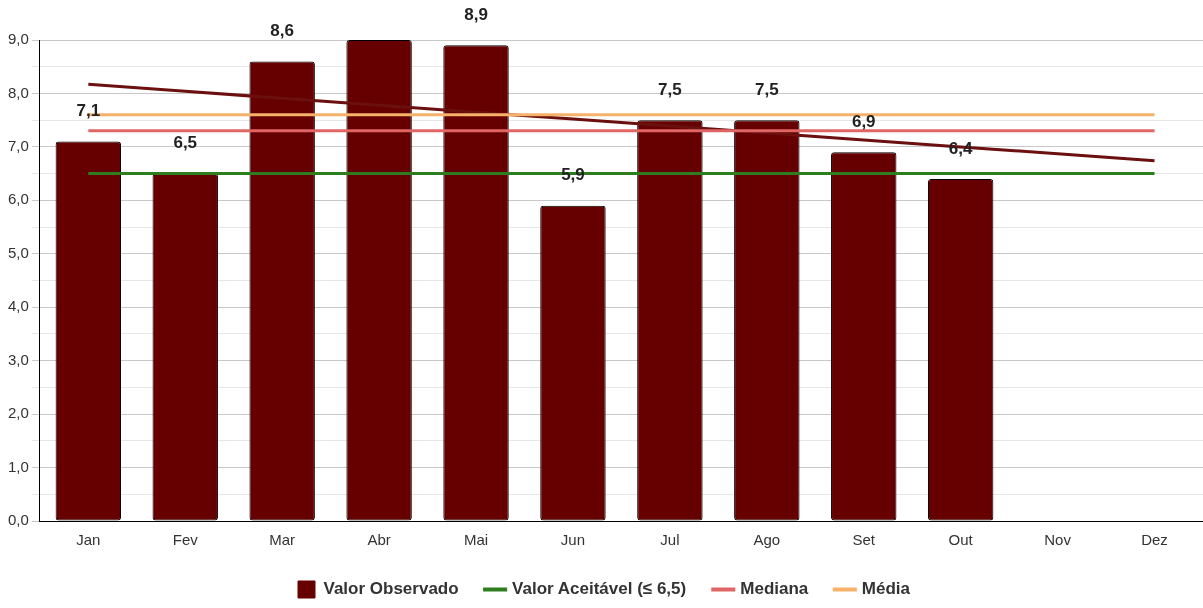 The height and width of the screenshot is (608, 1203). What do you see at coordinates (18, 413) in the screenshot?
I see `y-tick-label: 2,0` at bounding box center [18, 413].